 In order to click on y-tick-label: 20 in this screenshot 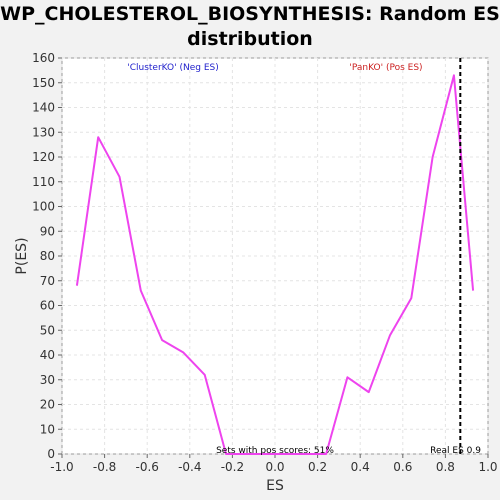, I will do `click(47, 405)`.